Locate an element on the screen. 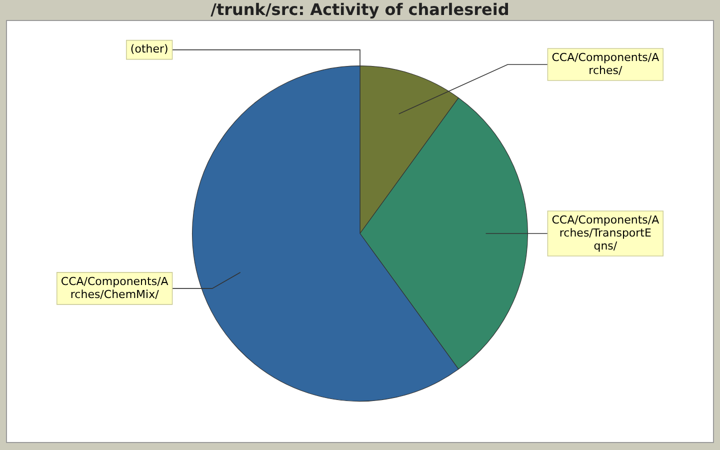  slice-label: CCA/Components/Arches/ChemMix/ is located at coordinates (114, 287).